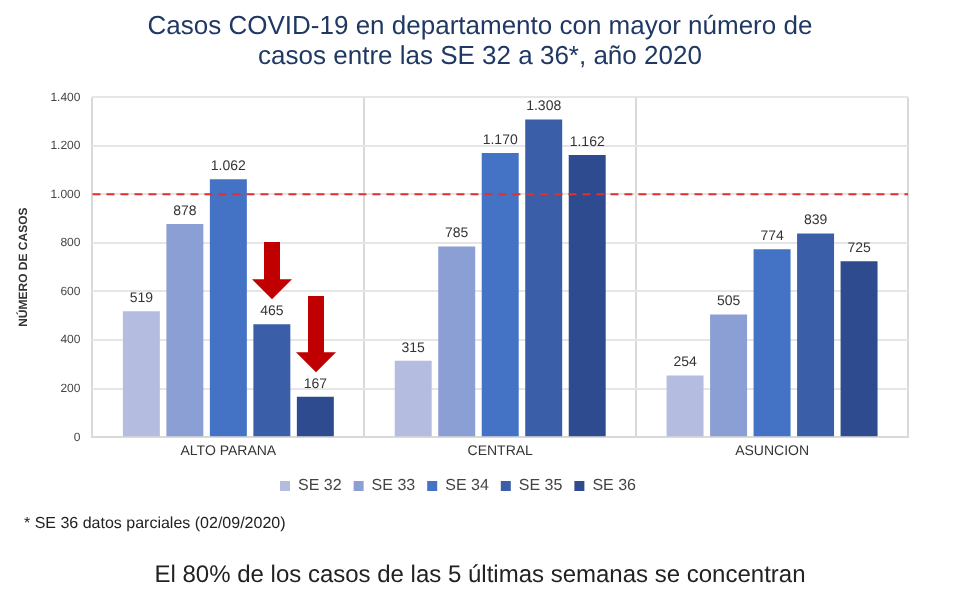 The height and width of the screenshot is (600, 960). I want to click on legend-label: SE 36, so click(615, 485).